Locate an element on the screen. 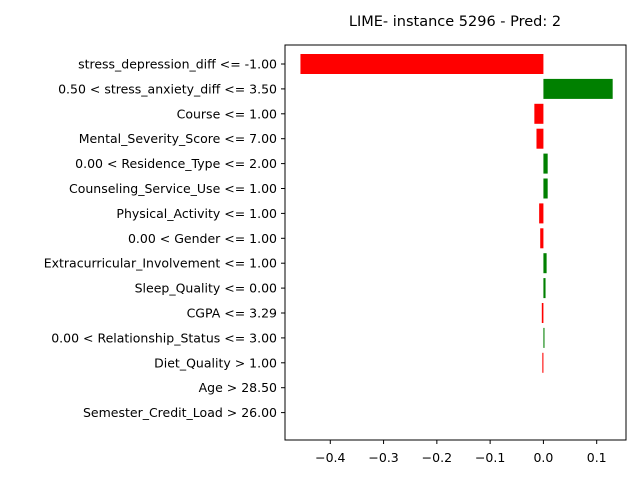 The image size is (640, 480). y-tick-label: Diet_Quality > 1.00 is located at coordinates (215, 362).